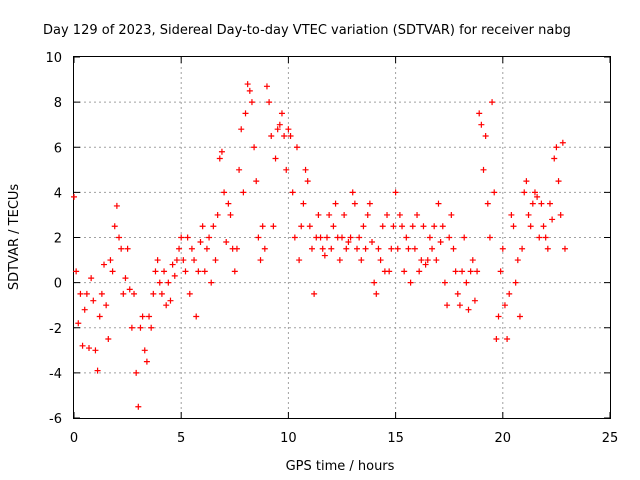  I want to click on x-tick-label: 0, so click(74, 438).